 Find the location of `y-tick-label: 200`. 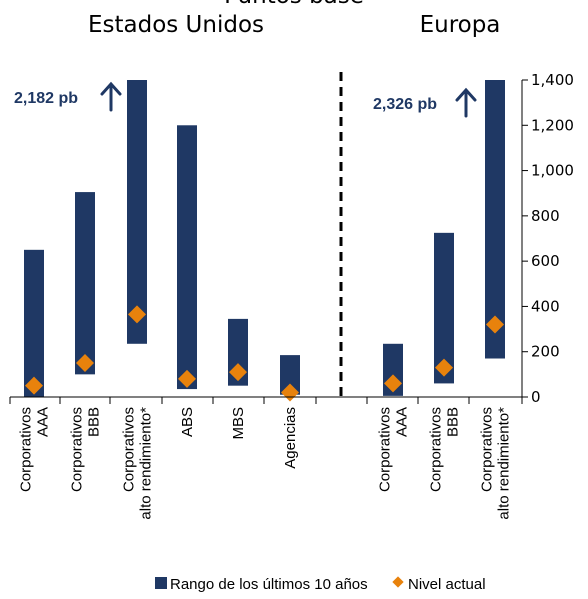

y-tick-label: 200 is located at coordinates (545, 352).